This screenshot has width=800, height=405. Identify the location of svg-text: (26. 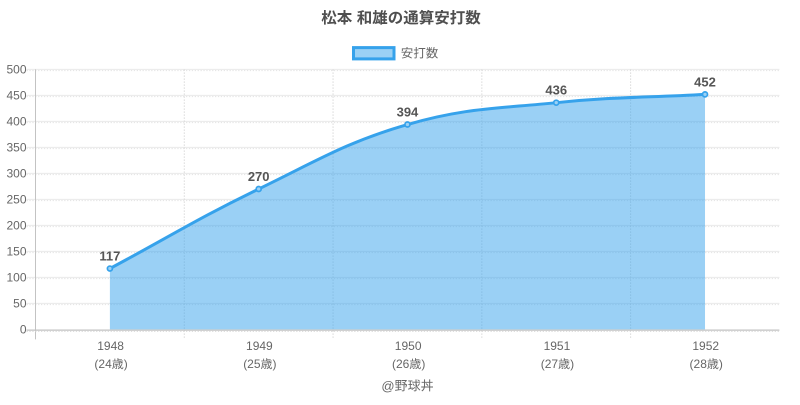
(401, 364).